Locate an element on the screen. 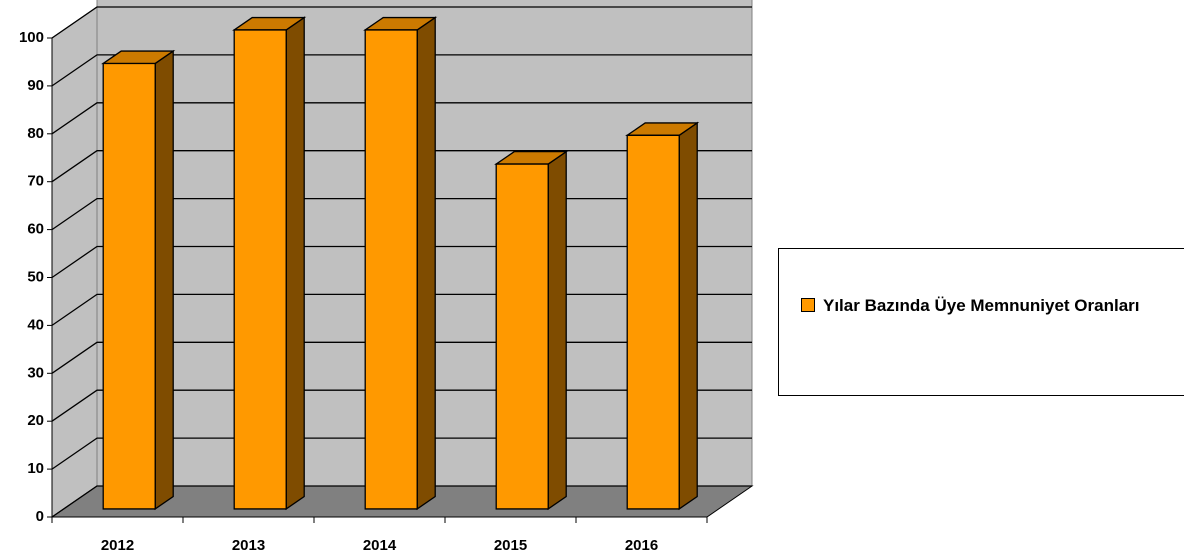 The image size is (1185, 560). legend-label: Yılar Bazında Üye Memnuniyet Oranları is located at coordinates (981, 305).